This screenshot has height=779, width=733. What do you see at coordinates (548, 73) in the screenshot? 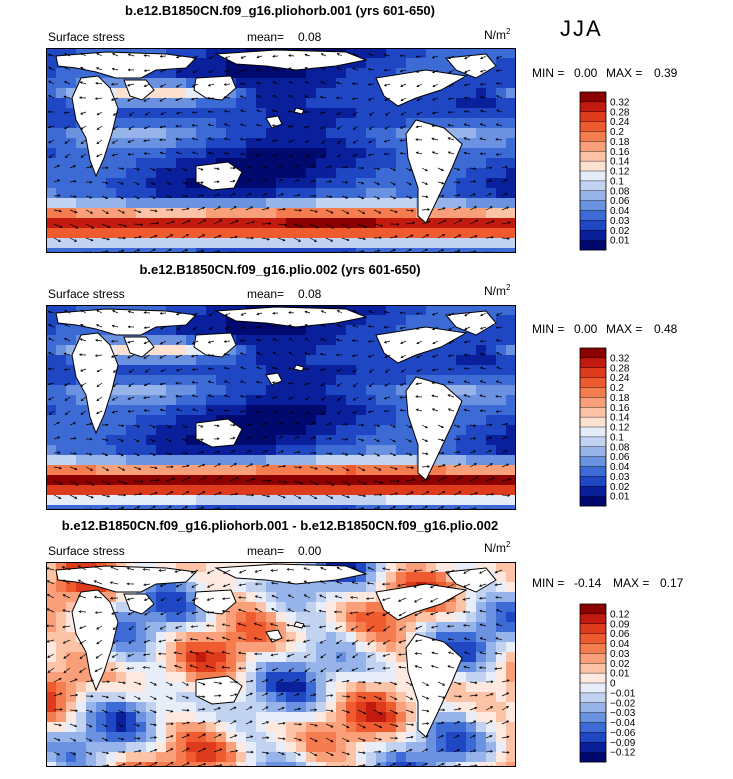
I see `panel-1-min-label: MIN =` at bounding box center [548, 73].